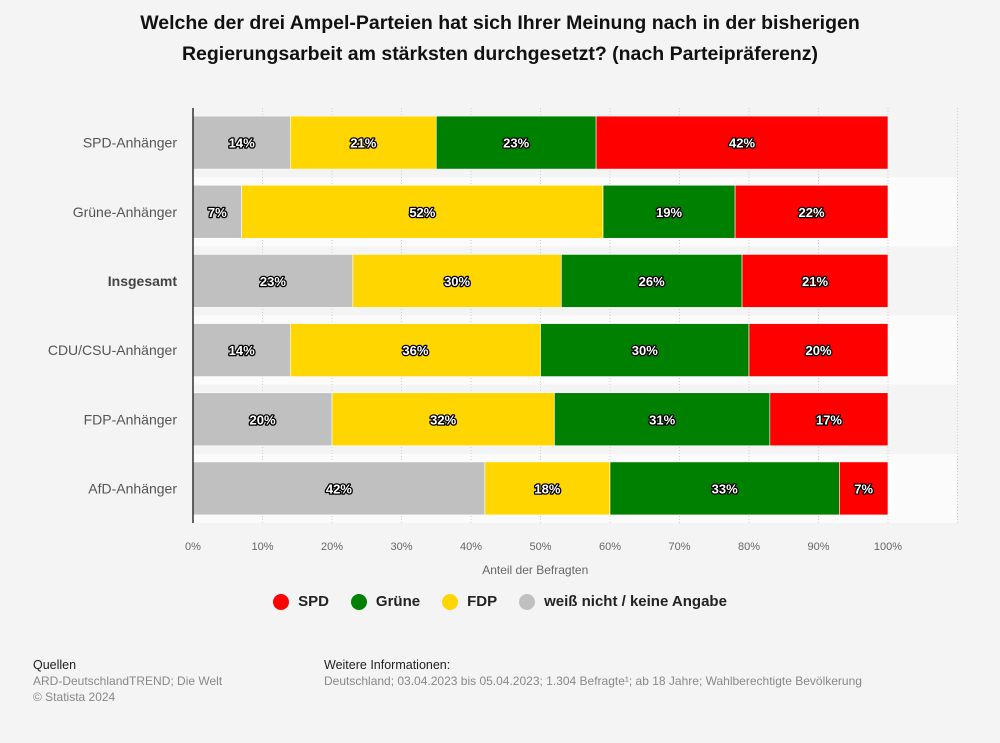 The image size is (1000, 743). I want to click on bar-gr-ne-fdp-anh-nger, so click(662, 419).